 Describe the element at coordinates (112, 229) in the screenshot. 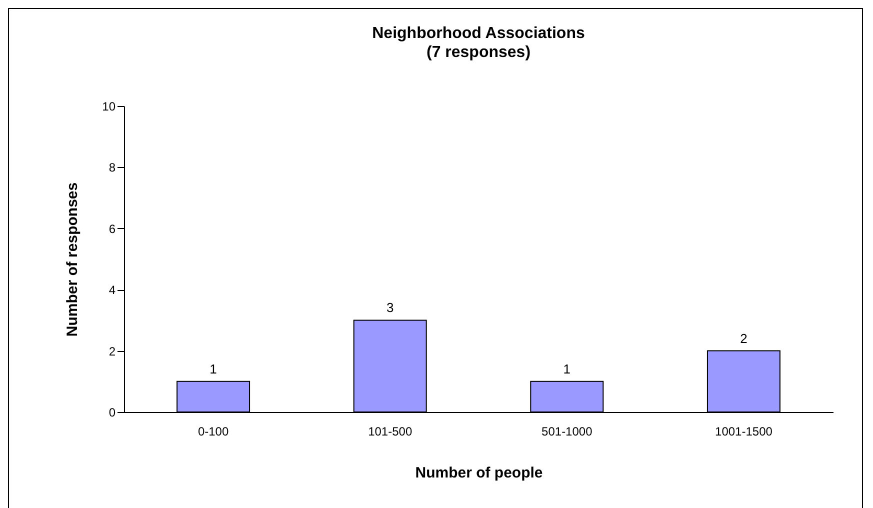

I see `y-tick-label: 6` at that location.